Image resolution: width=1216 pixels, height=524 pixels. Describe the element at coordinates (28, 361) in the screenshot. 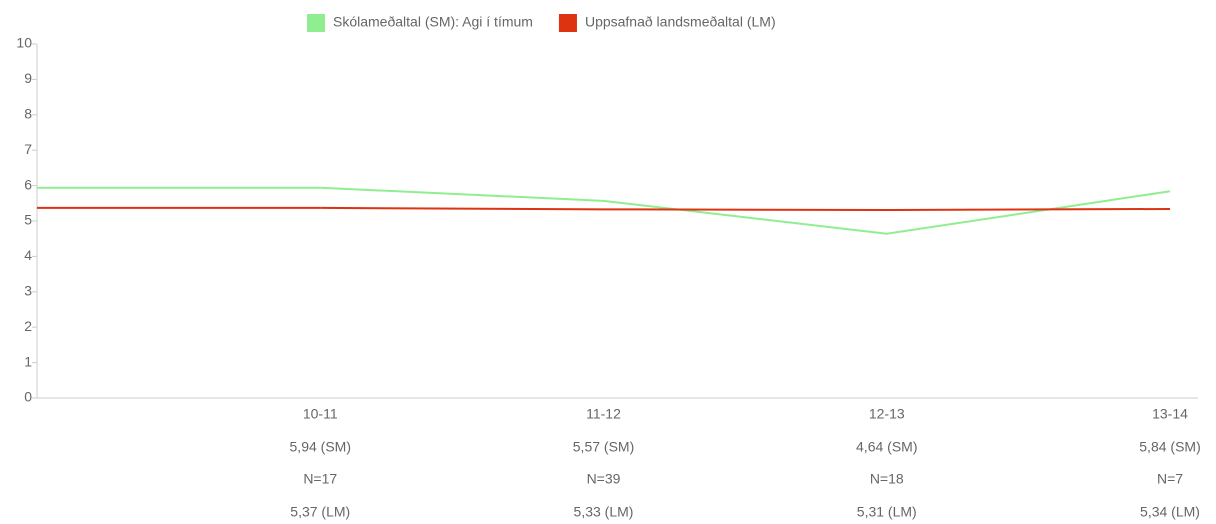

I see `y-tick-label: 1` at that location.